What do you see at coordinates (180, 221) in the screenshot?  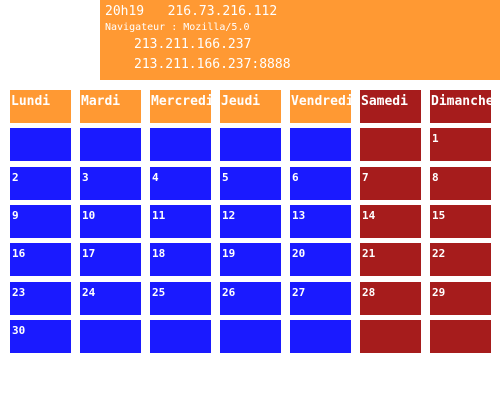 I see `day-cell-11: 11` at bounding box center [180, 221].